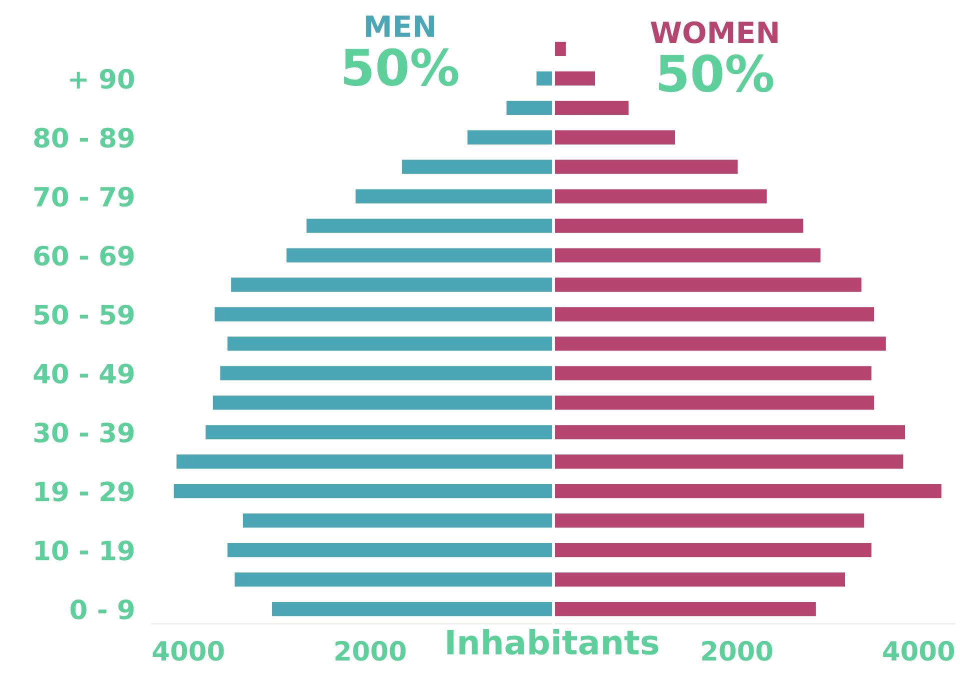 The image size is (960, 678). I want to click on y-tick-label: 60 - 69, so click(84, 256).